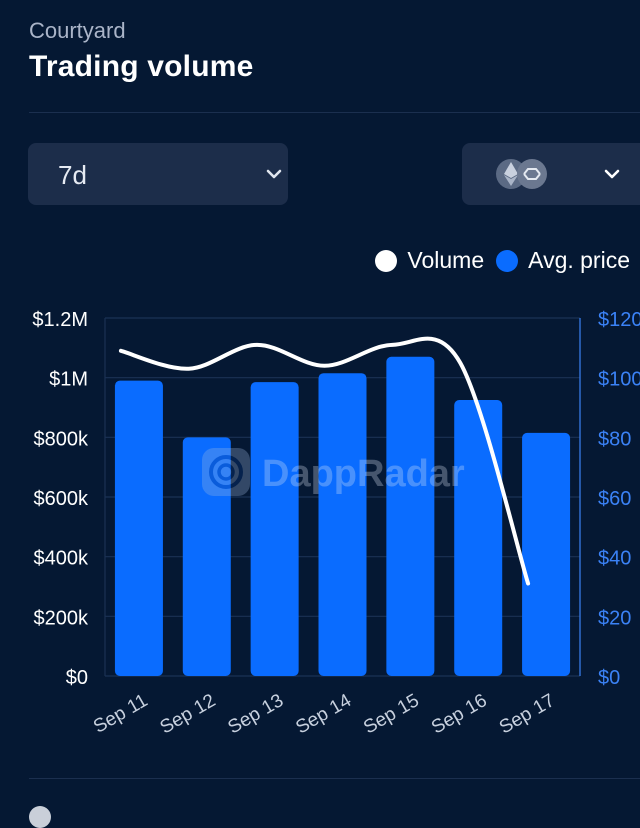  What do you see at coordinates (61, 559) in the screenshot?
I see `y-left-tick-label: $400k` at bounding box center [61, 559].